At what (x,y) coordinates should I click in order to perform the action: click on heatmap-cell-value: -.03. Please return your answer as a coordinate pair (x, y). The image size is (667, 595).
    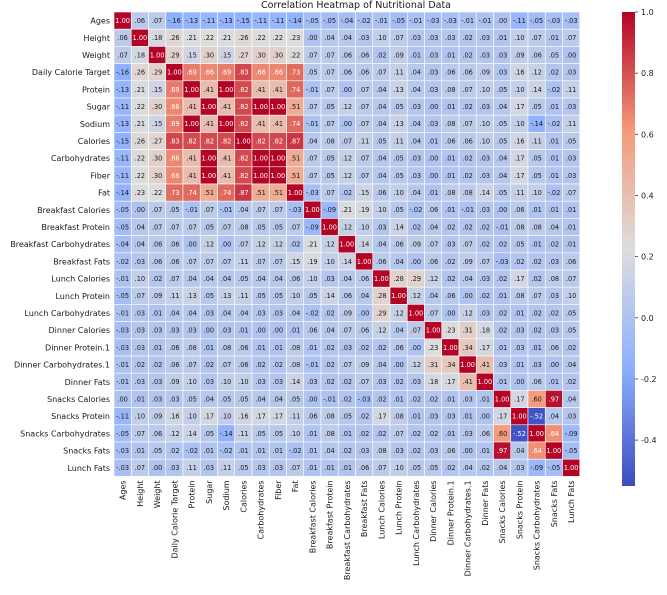
    Looking at the image, I should click on (450, 21).